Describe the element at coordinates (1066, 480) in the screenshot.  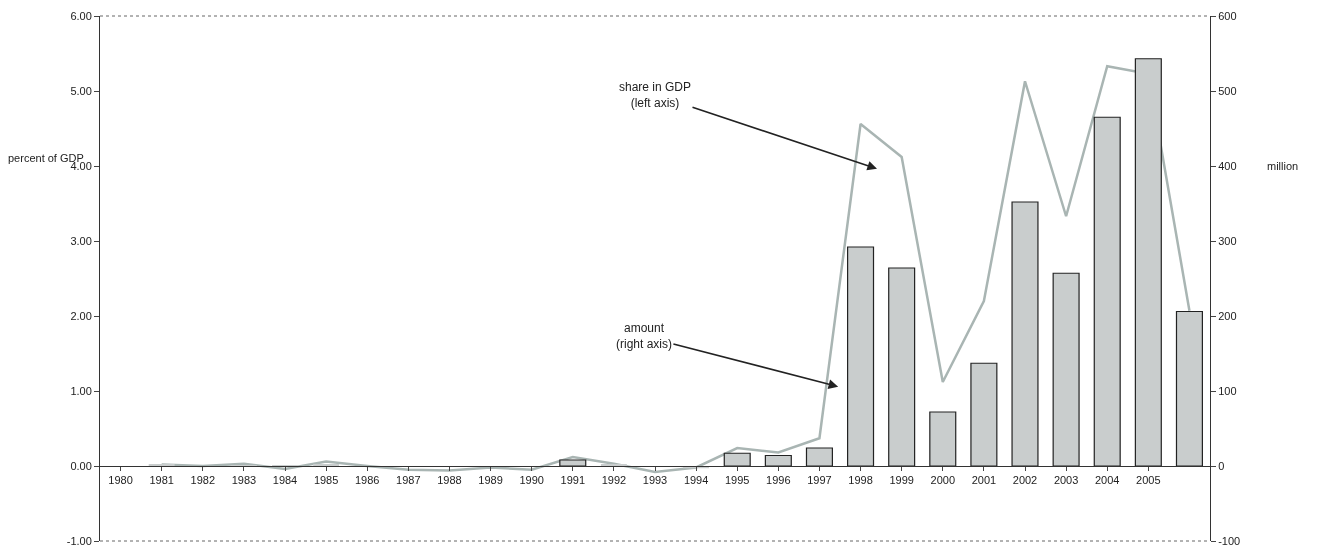
I see `x-tick-label: 2003` at that location.